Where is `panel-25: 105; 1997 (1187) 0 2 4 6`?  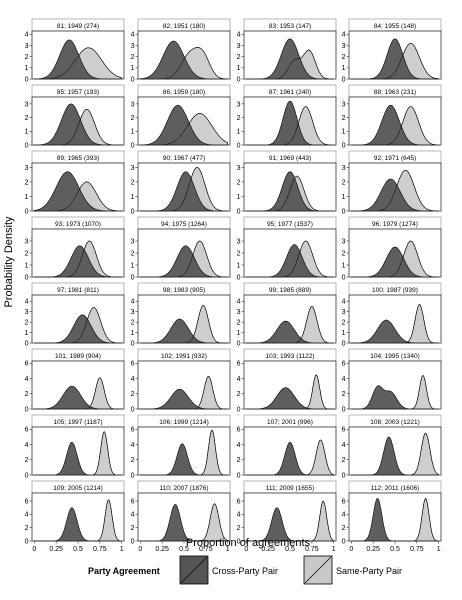 panel-25: 105; 1997 (1187) 0 2 4 6 is located at coordinates (75, 446).